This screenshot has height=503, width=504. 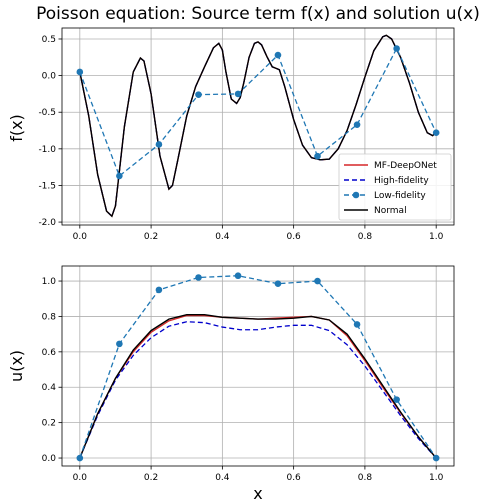 I want to click on legend-marker, so click(x=356, y=195).